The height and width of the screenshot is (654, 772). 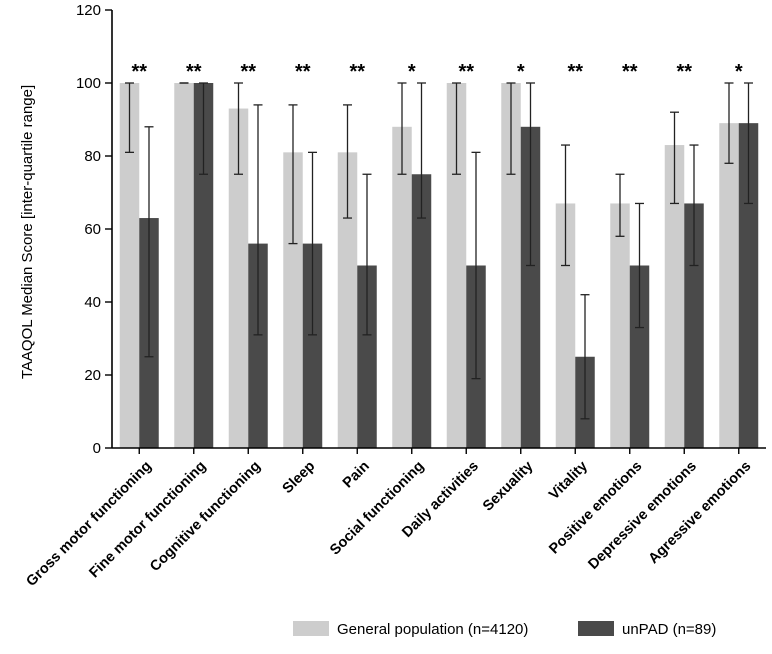 What do you see at coordinates (684, 72) in the screenshot?
I see `significance-label-10: **` at bounding box center [684, 72].